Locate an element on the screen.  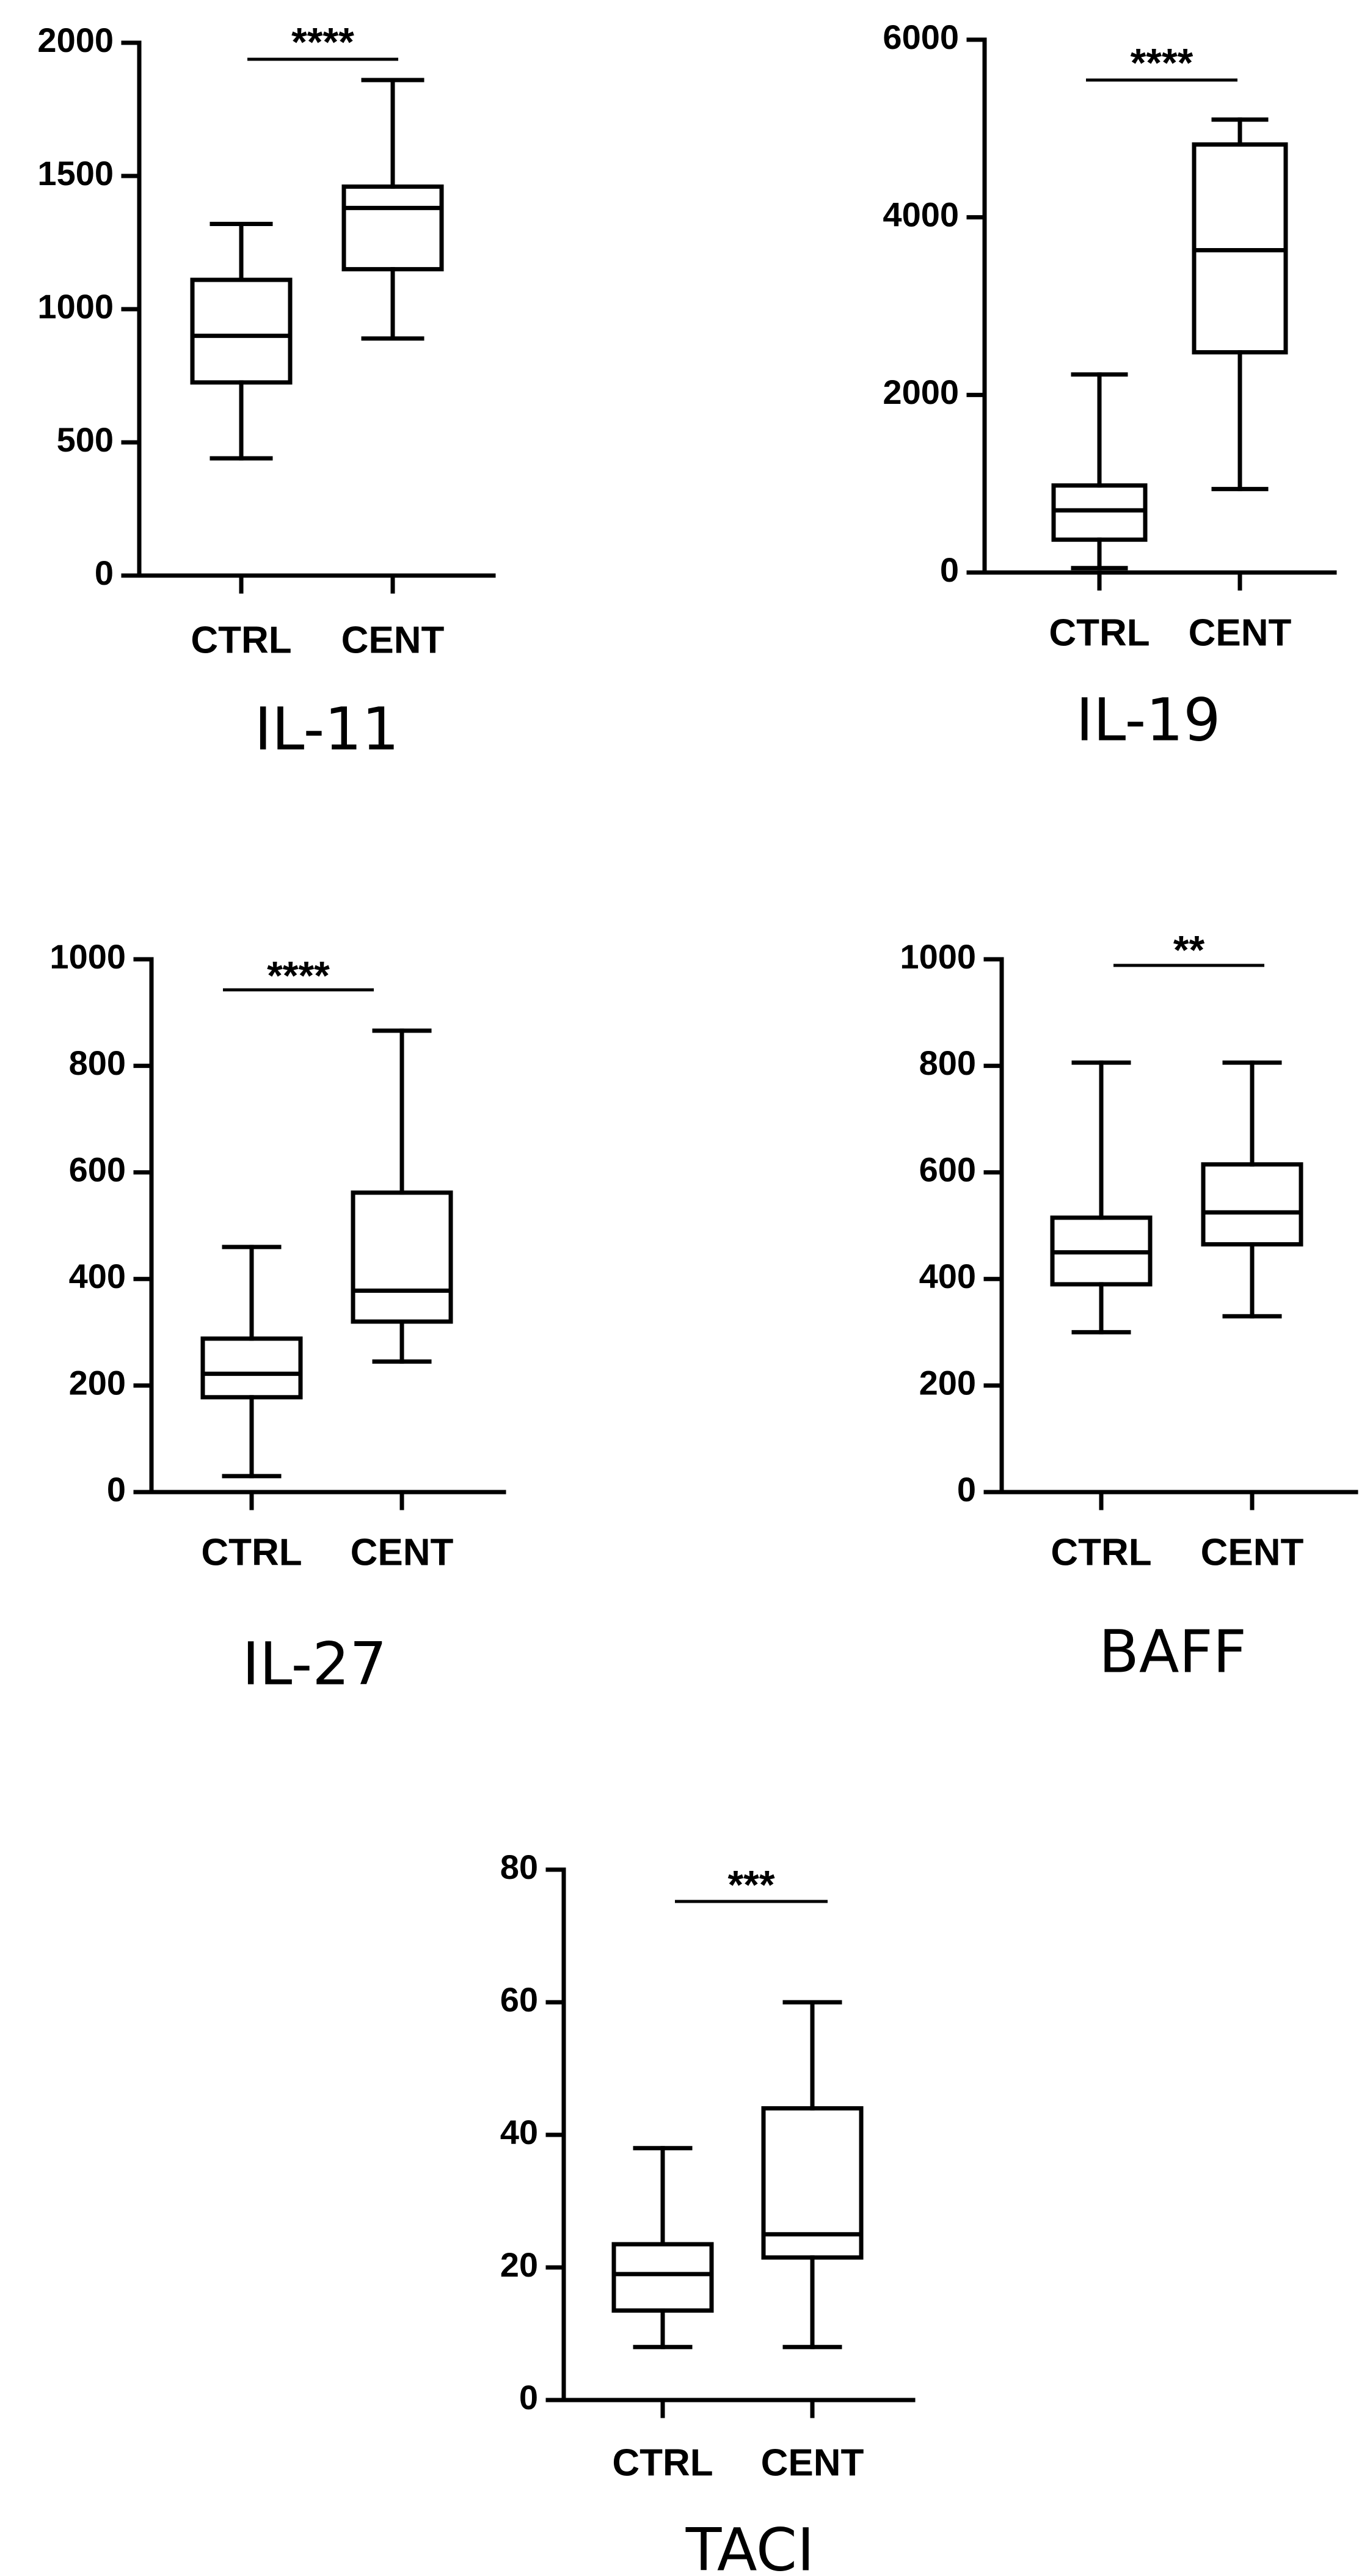
y-tick-label: 60 is located at coordinates (519, 1999).